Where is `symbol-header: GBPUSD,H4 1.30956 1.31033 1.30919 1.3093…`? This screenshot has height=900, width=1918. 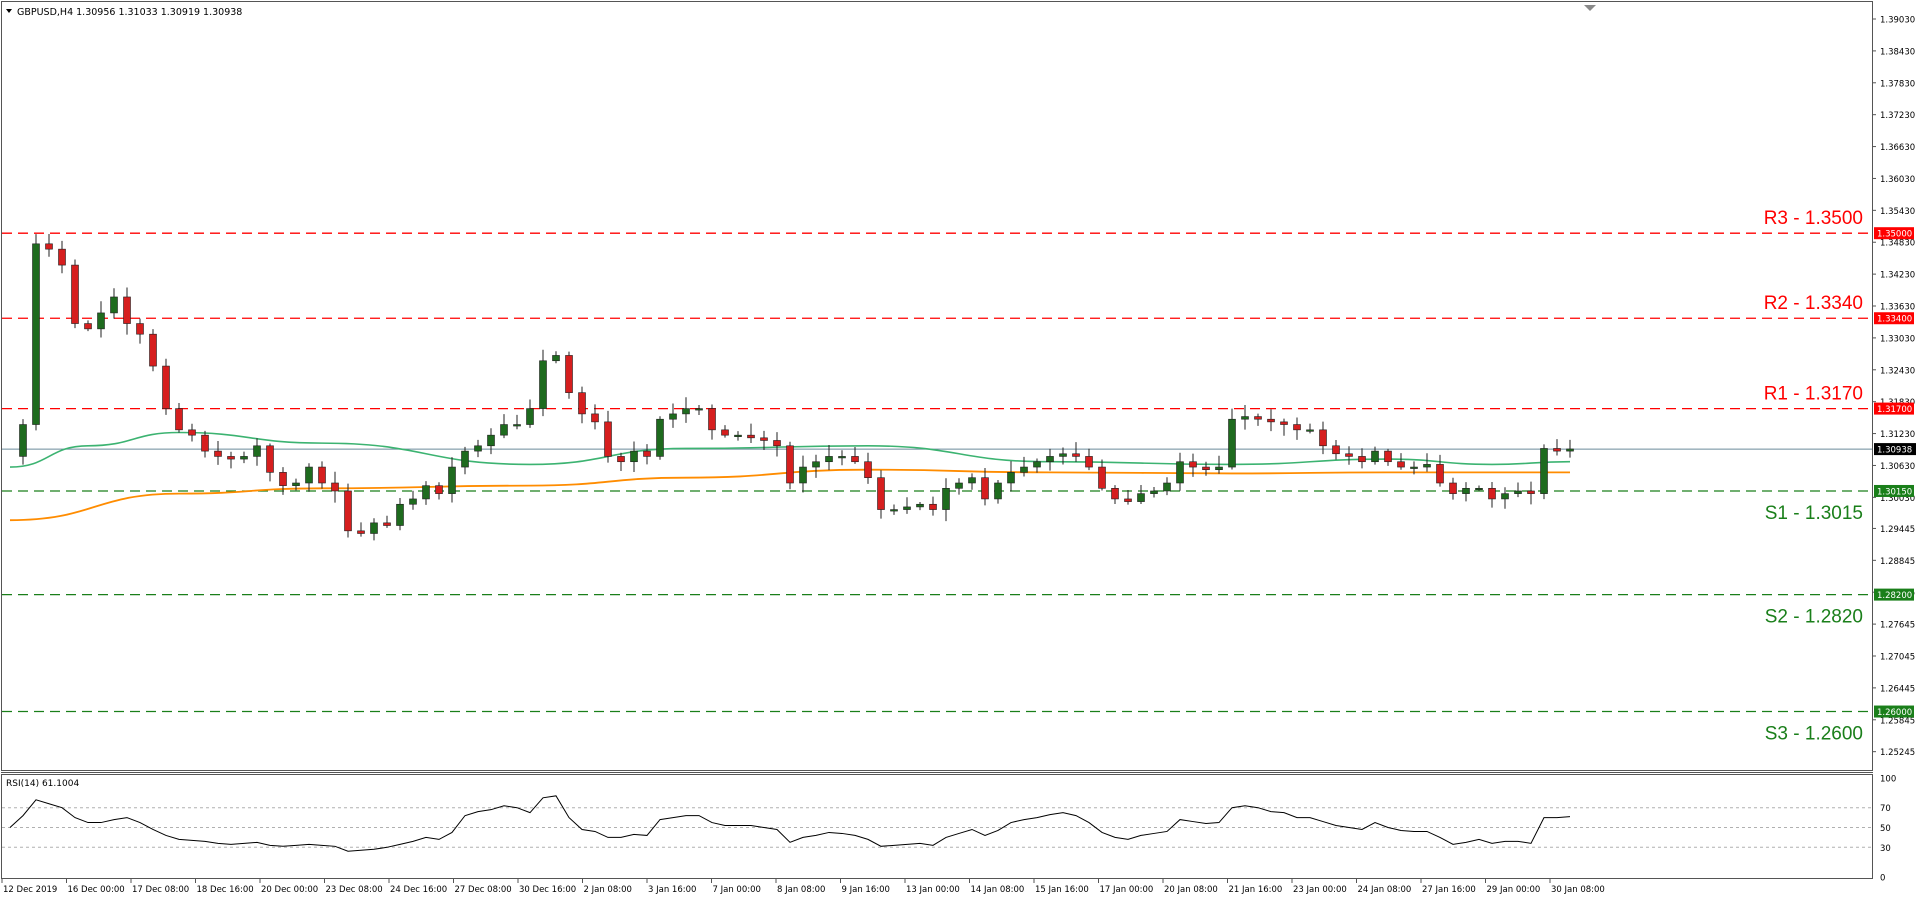 symbol-header: GBPUSD,H4 1.30956 1.31033 1.30919 1.3093… is located at coordinates (129, 12).